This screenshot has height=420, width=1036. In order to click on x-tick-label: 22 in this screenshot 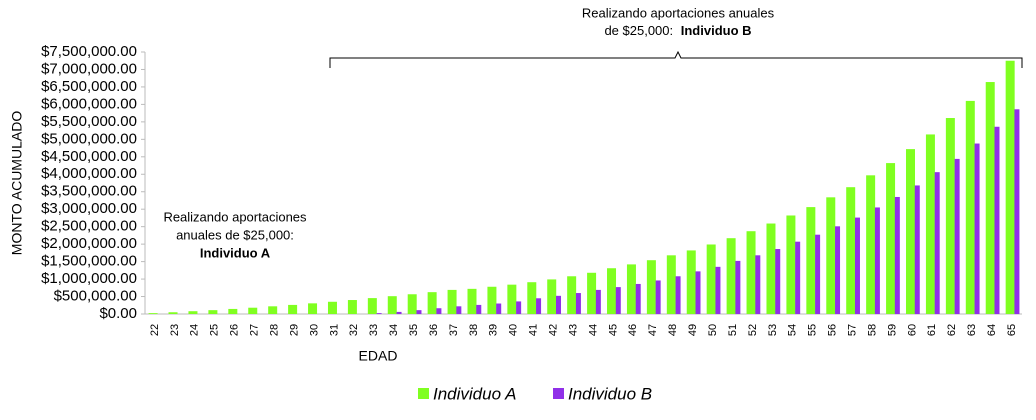, I will do `click(155, 330)`.